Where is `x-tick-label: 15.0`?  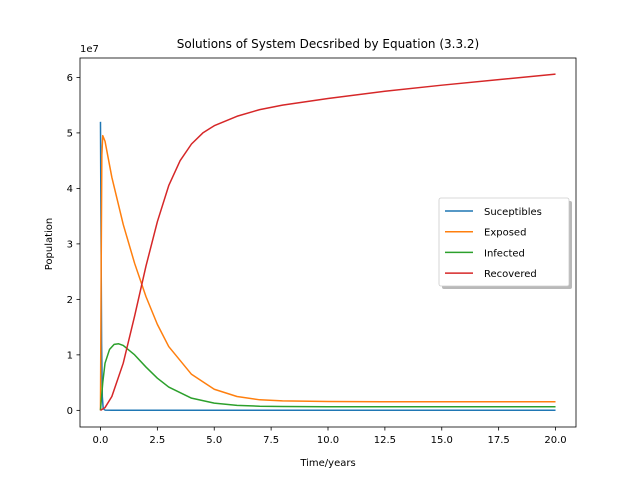 x-tick-label: 15.0 is located at coordinates (442, 440).